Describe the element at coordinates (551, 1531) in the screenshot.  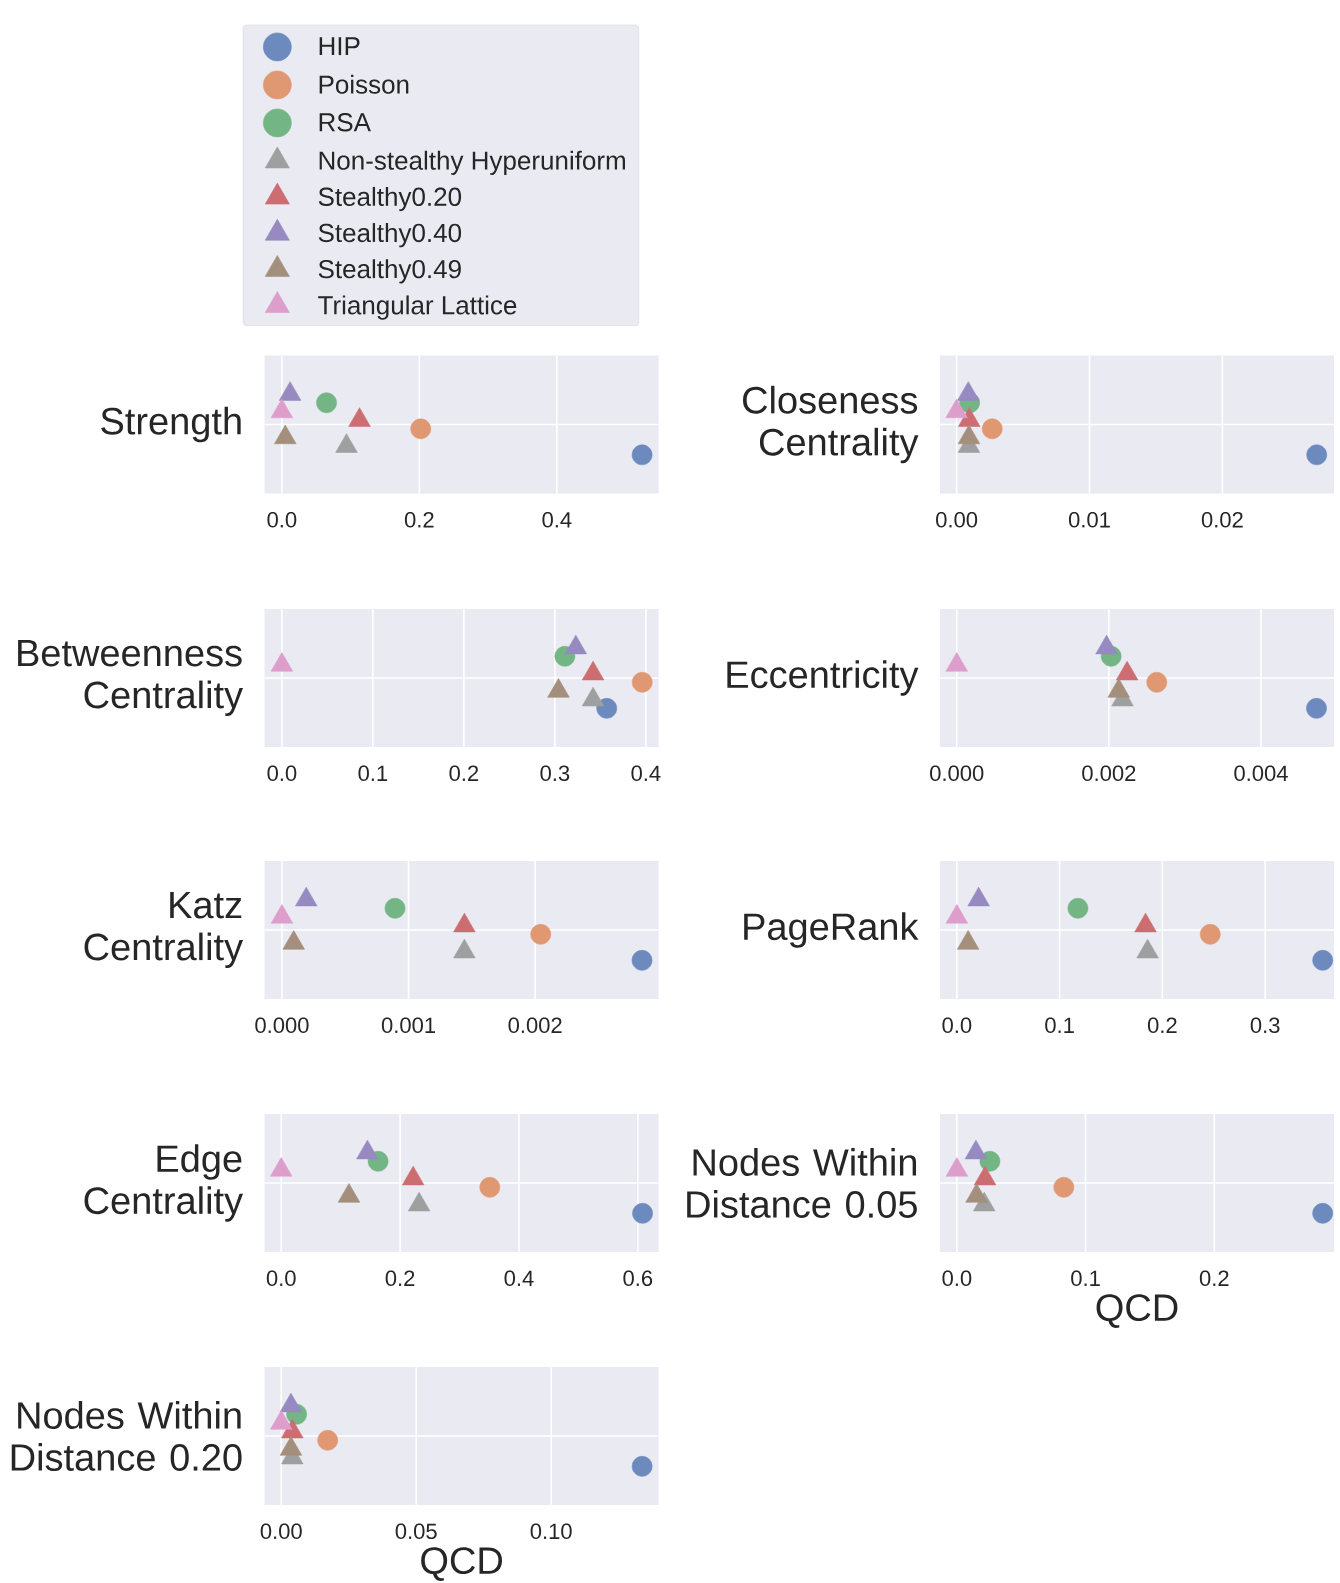
I see `x-tick-label: 0.10` at that location.